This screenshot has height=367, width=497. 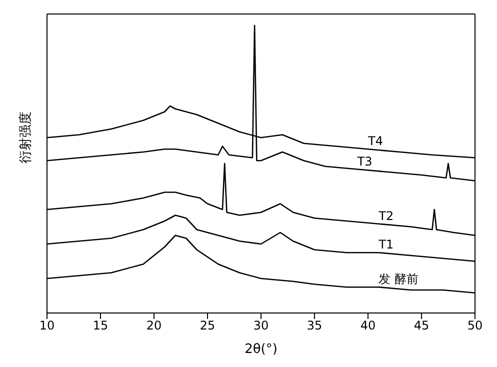 What do you see at coordinates (375, 141) in the screenshot?
I see `series-label: T4` at bounding box center [375, 141].